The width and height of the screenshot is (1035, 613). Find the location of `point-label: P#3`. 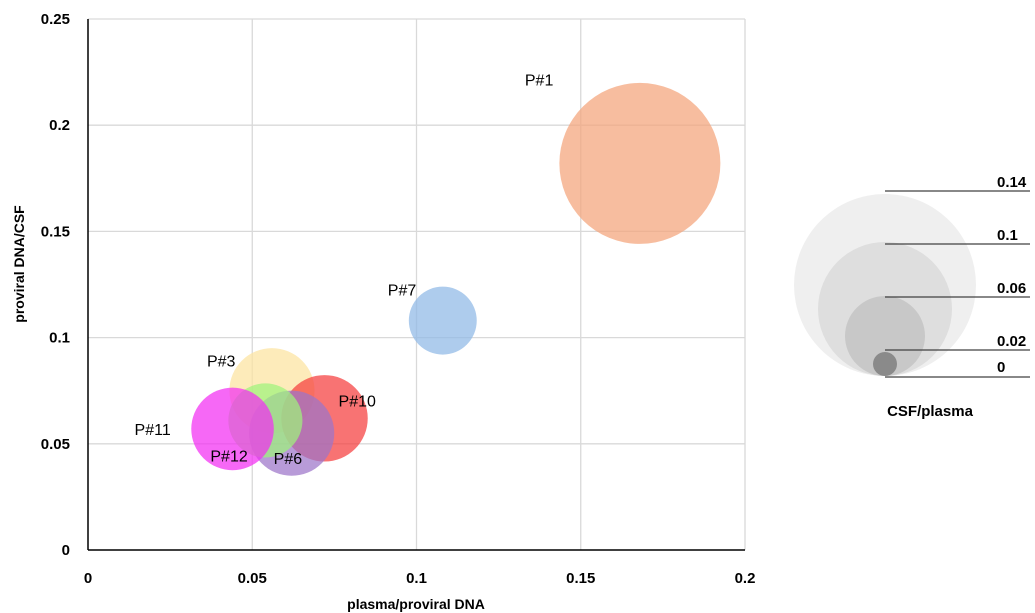

point-label: P#3 is located at coordinates (221, 362).